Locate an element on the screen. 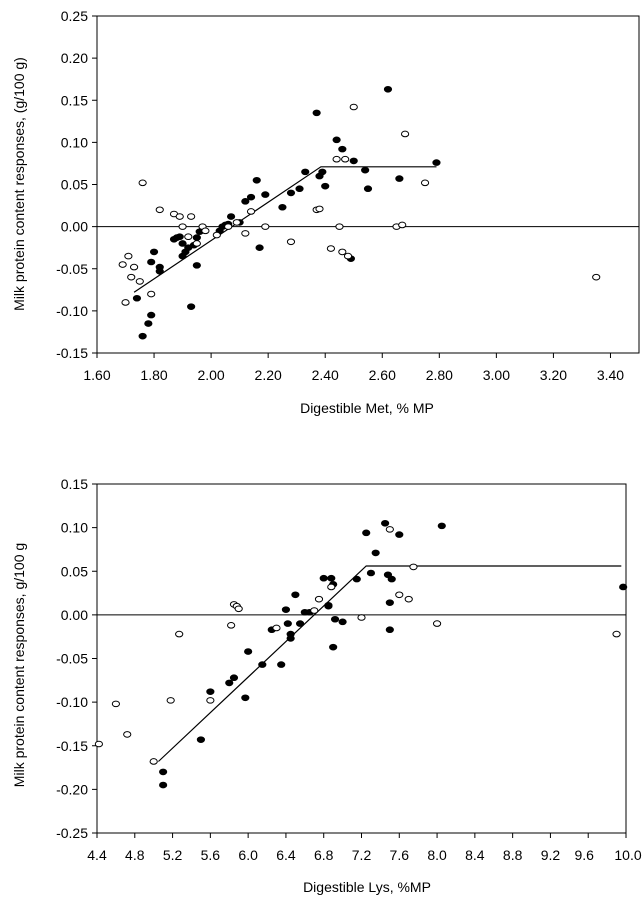  y-tick-label: 0.05 is located at coordinates (74, 185).